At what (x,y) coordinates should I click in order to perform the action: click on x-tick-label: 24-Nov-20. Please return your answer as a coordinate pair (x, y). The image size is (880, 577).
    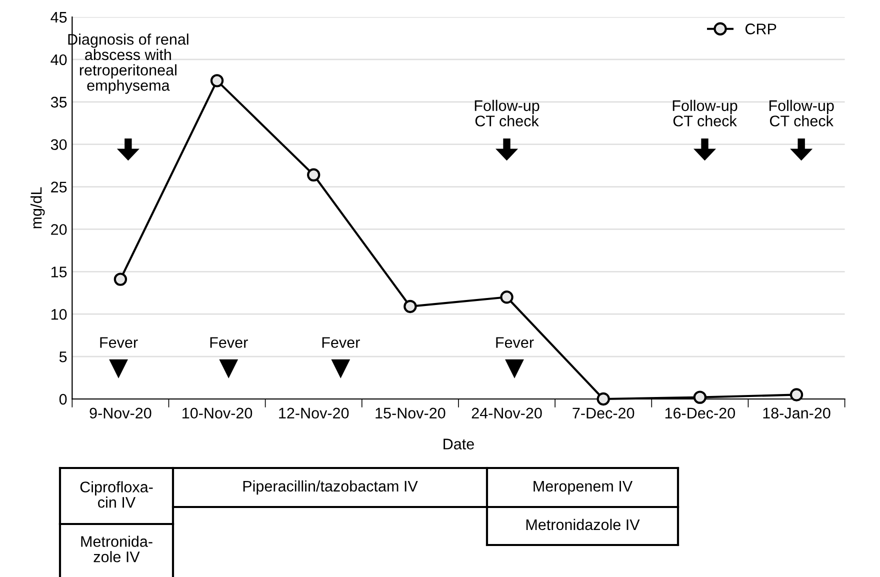
    Looking at the image, I should click on (507, 413).